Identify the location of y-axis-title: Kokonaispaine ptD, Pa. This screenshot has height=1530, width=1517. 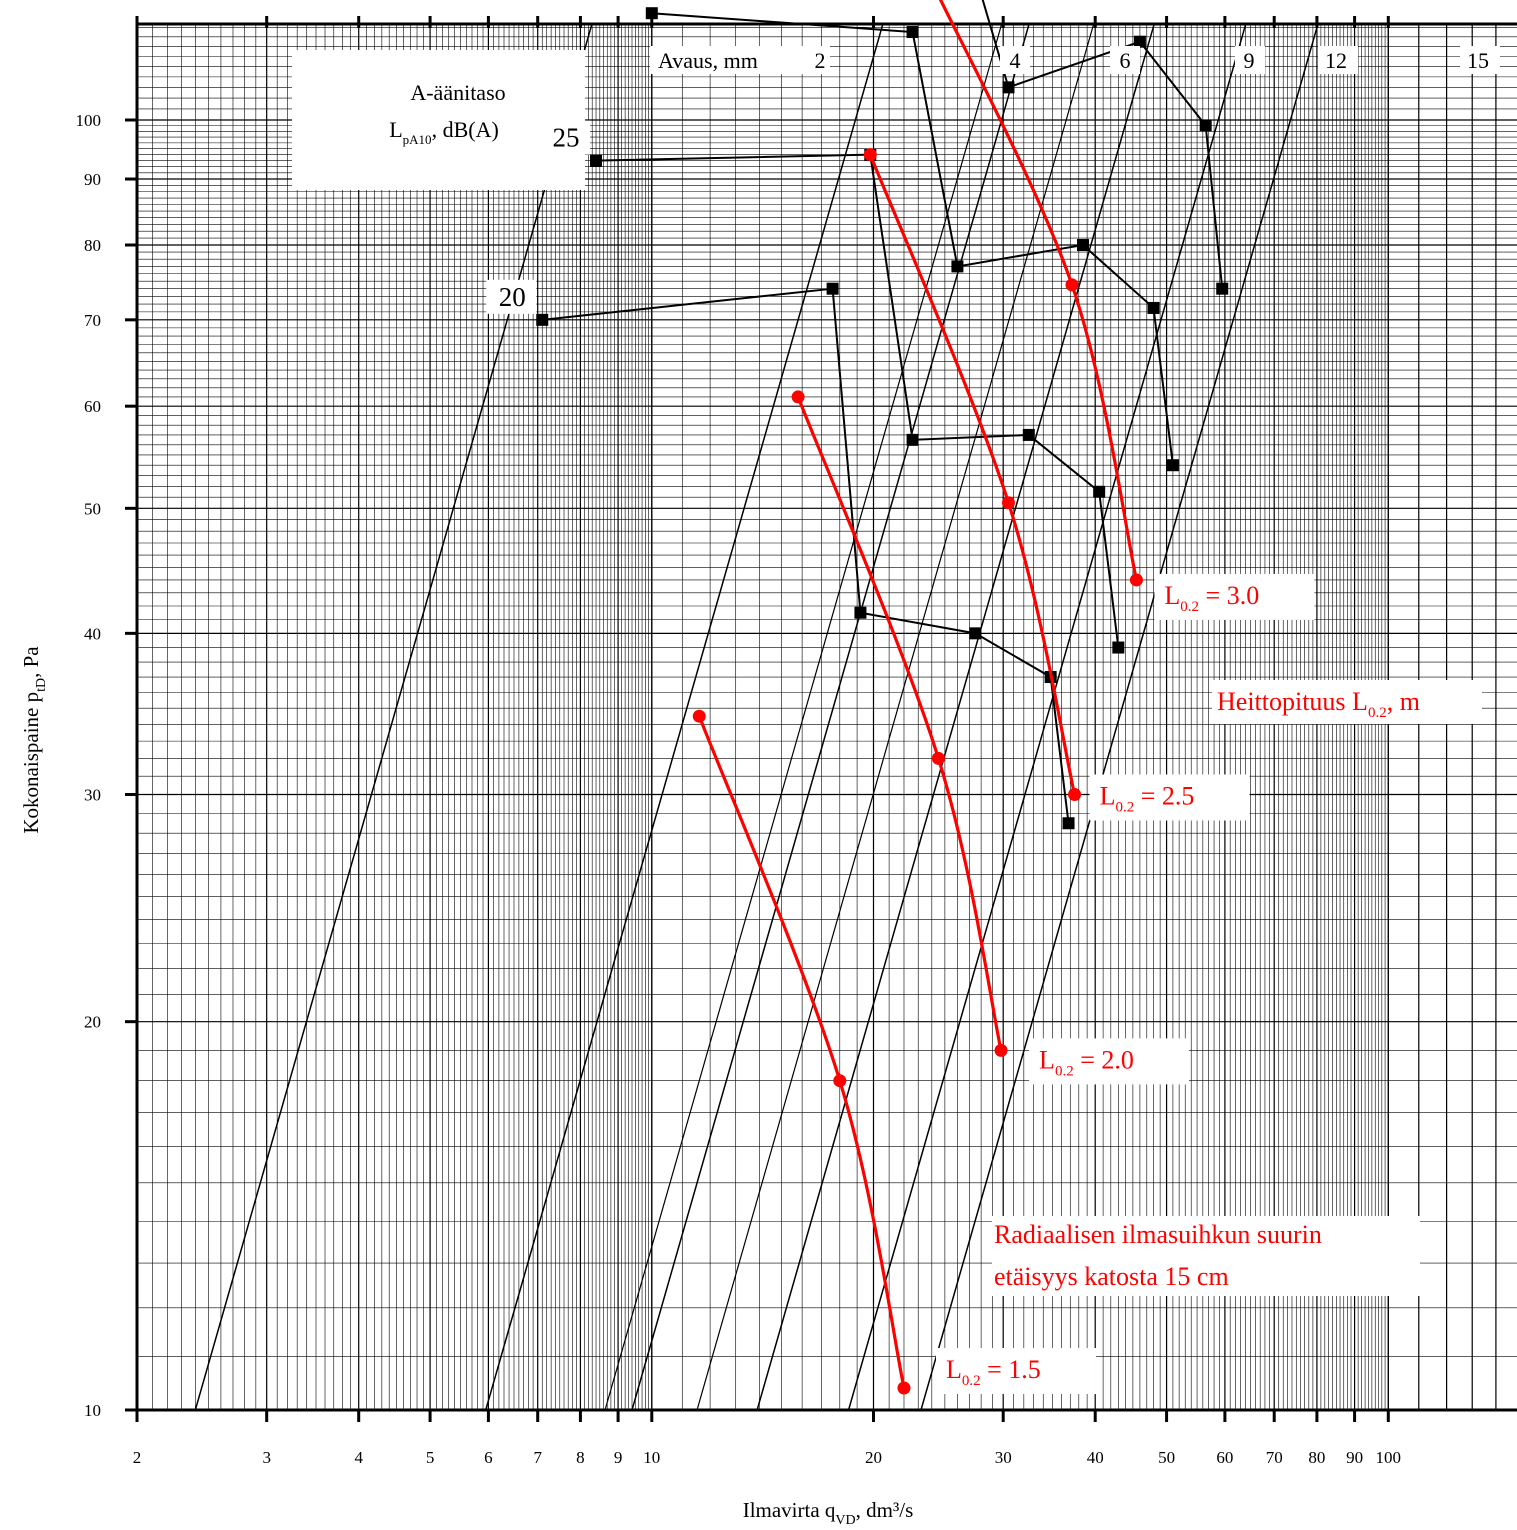
(34, 740).